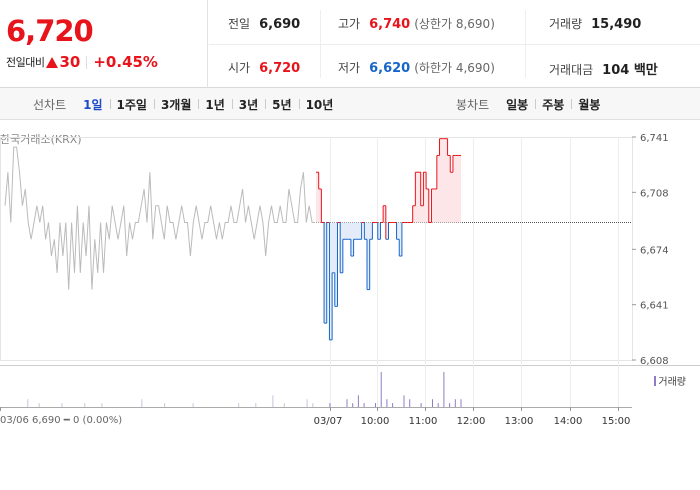 The width and height of the screenshot is (700, 490). Describe the element at coordinates (248, 104) in the screenshot. I see `tab-3y: 3년` at that location.